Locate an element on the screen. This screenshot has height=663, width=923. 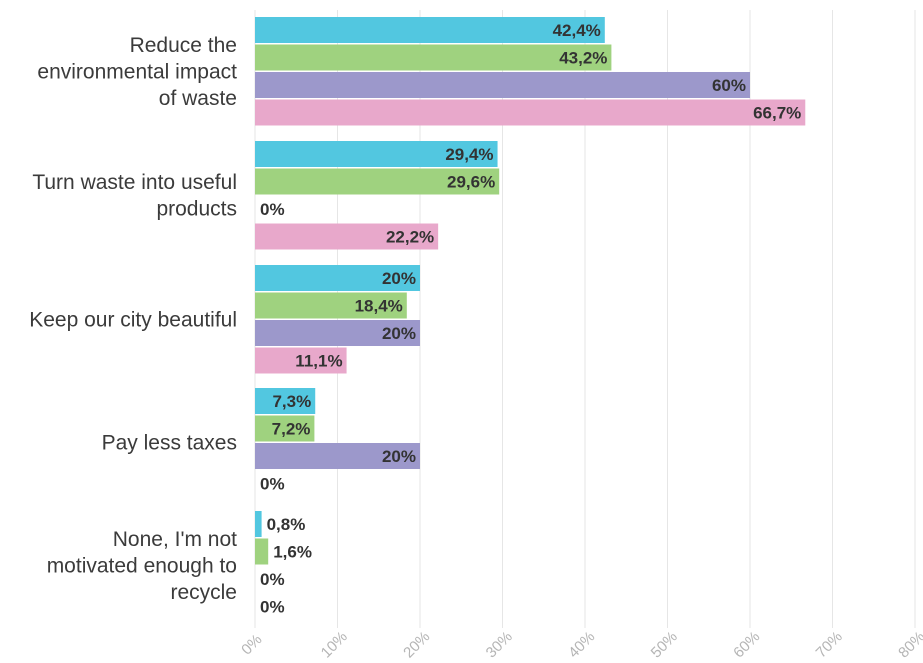
x-tick-label: 50% is located at coordinates (664, 644).